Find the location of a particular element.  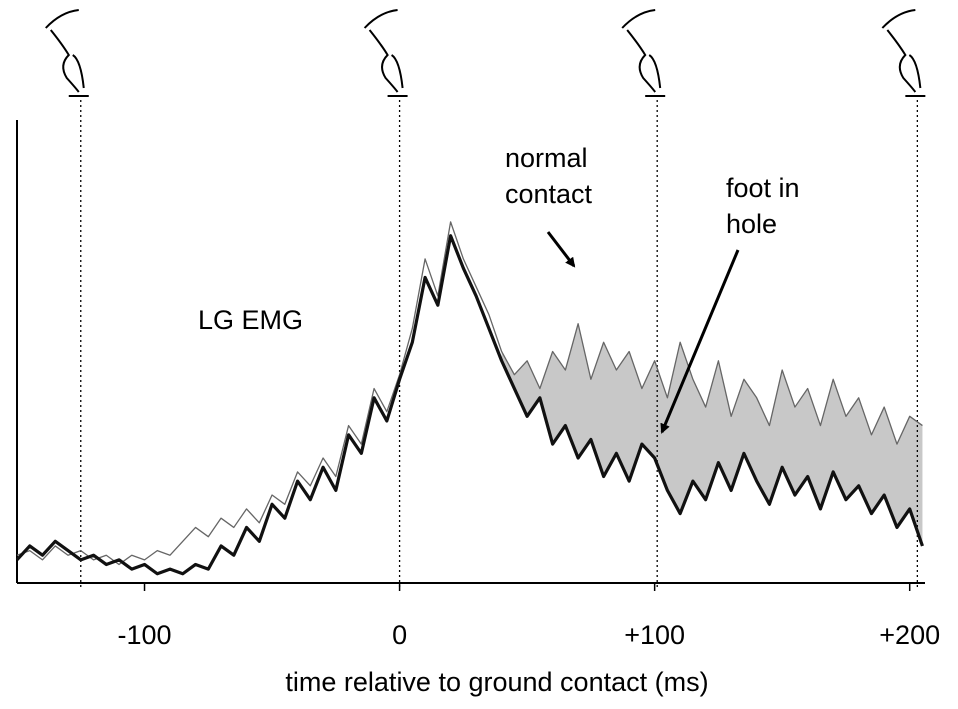

x-tick-label: -100 is located at coordinates (145, 635).